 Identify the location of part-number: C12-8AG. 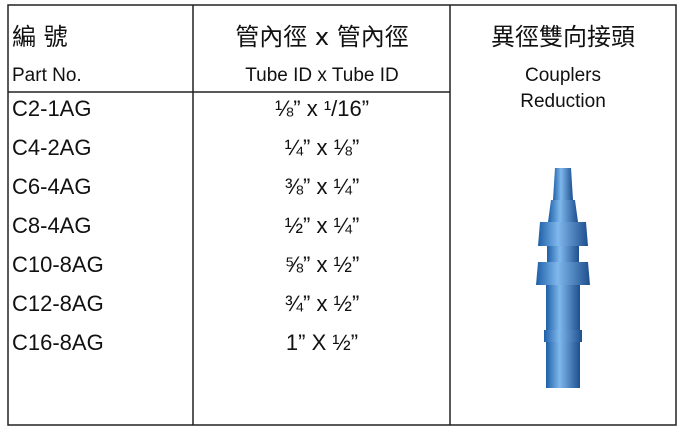
(58, 303).